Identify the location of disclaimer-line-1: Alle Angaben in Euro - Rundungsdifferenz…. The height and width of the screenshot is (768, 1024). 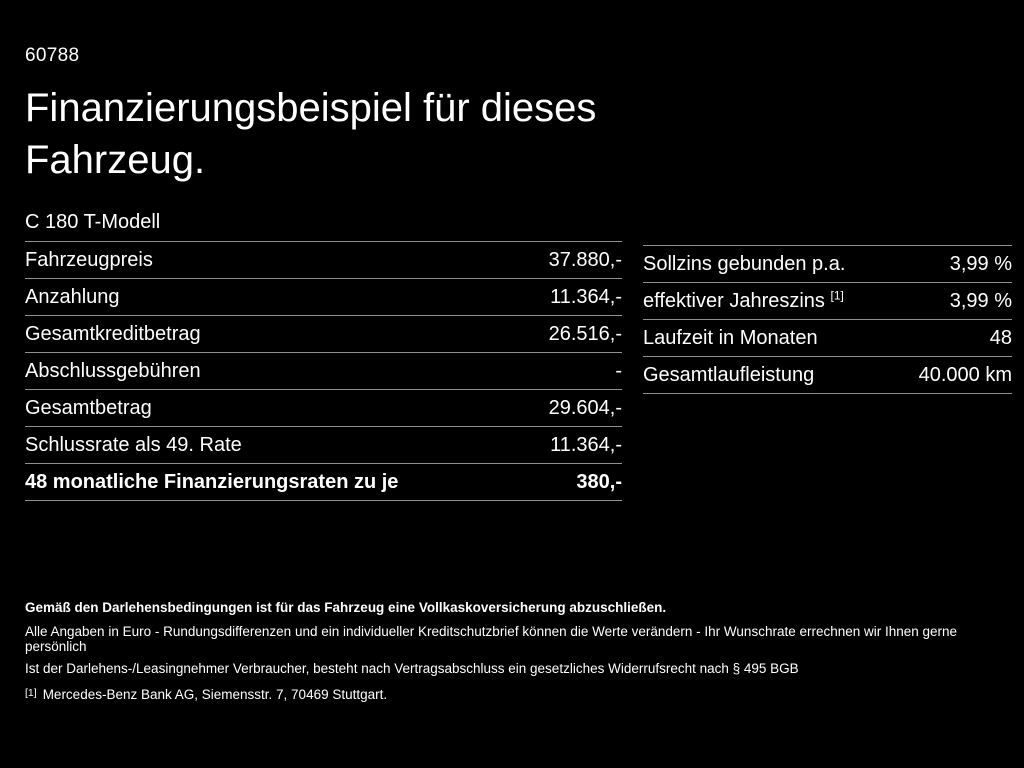
(491, 639).